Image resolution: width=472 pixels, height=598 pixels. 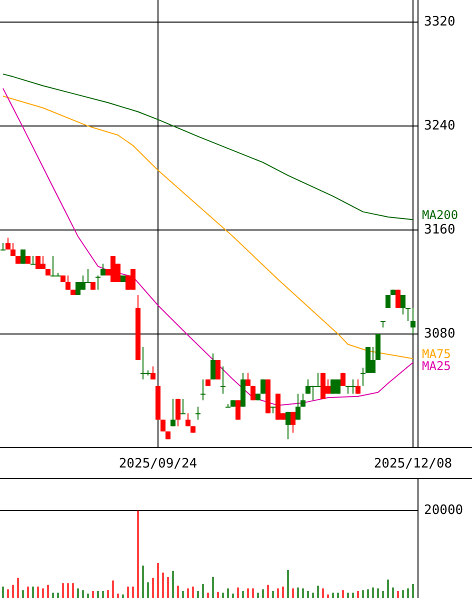 I want to click on x-tick-label: 2025/12/08, so click(x=413, y=464).